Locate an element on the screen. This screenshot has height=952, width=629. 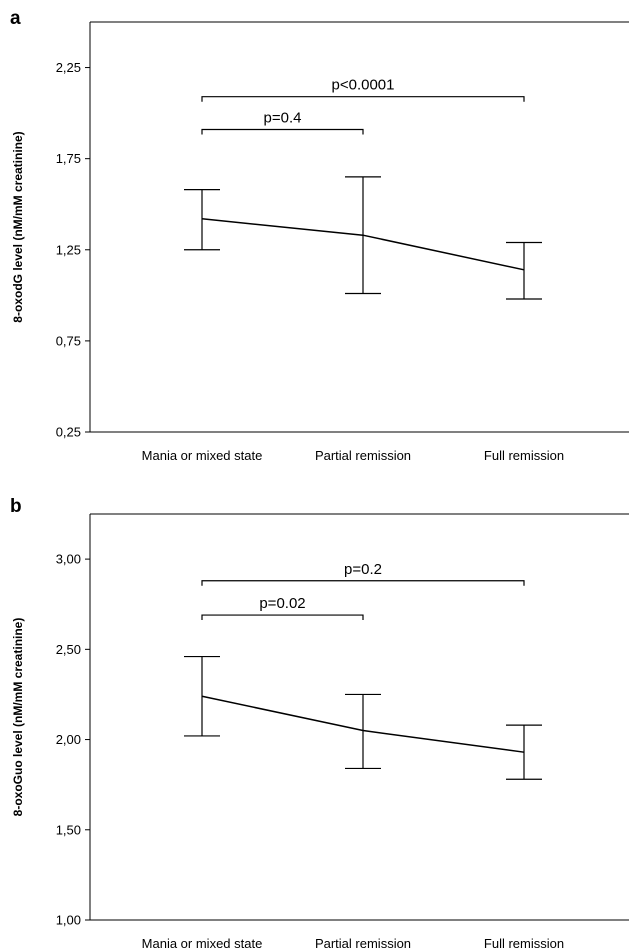
y-tick-label: 2,50 is located at coordinates (68, 649).